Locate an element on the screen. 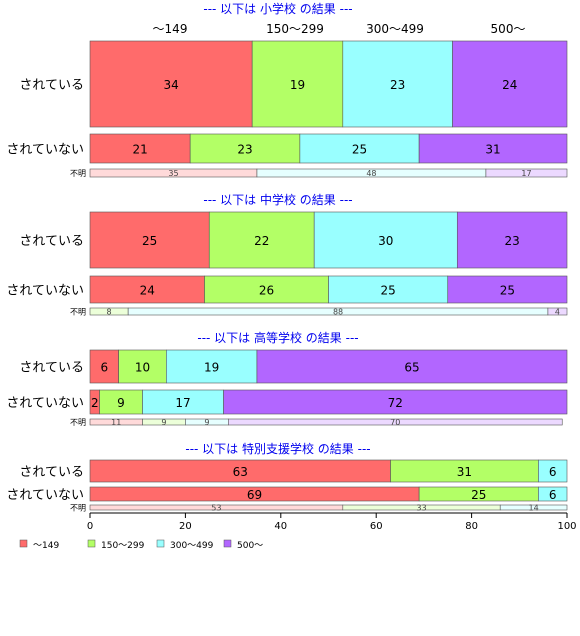 The width and height of the screenshot is (580, 636). bar-value-label: 53 is located at coordinates (216, 508).